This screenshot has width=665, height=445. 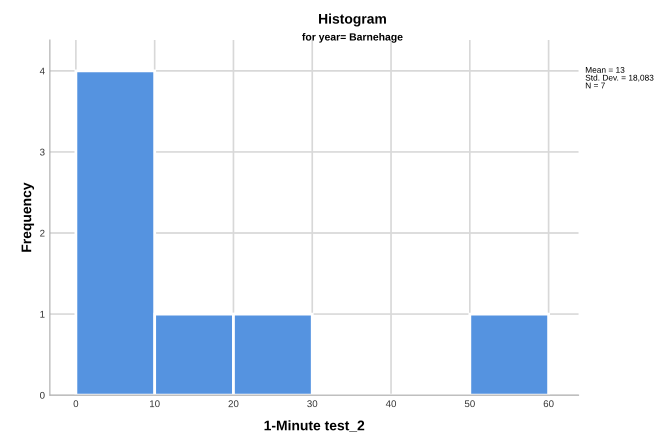 What do you see at coordinates (549, 404) in the screenshot?
I see `x-tick-label: 60` at bounding box center [549, 404].